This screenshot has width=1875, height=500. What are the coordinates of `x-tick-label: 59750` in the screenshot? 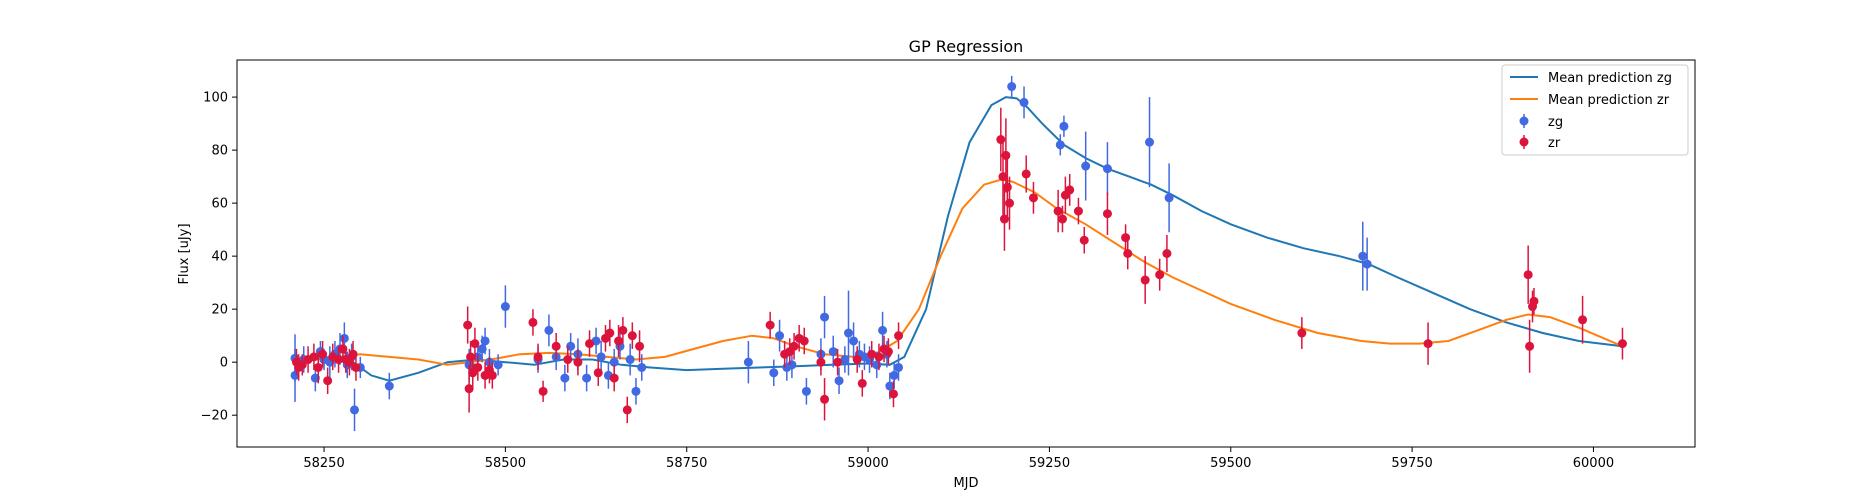 It's located at (1411, 463).